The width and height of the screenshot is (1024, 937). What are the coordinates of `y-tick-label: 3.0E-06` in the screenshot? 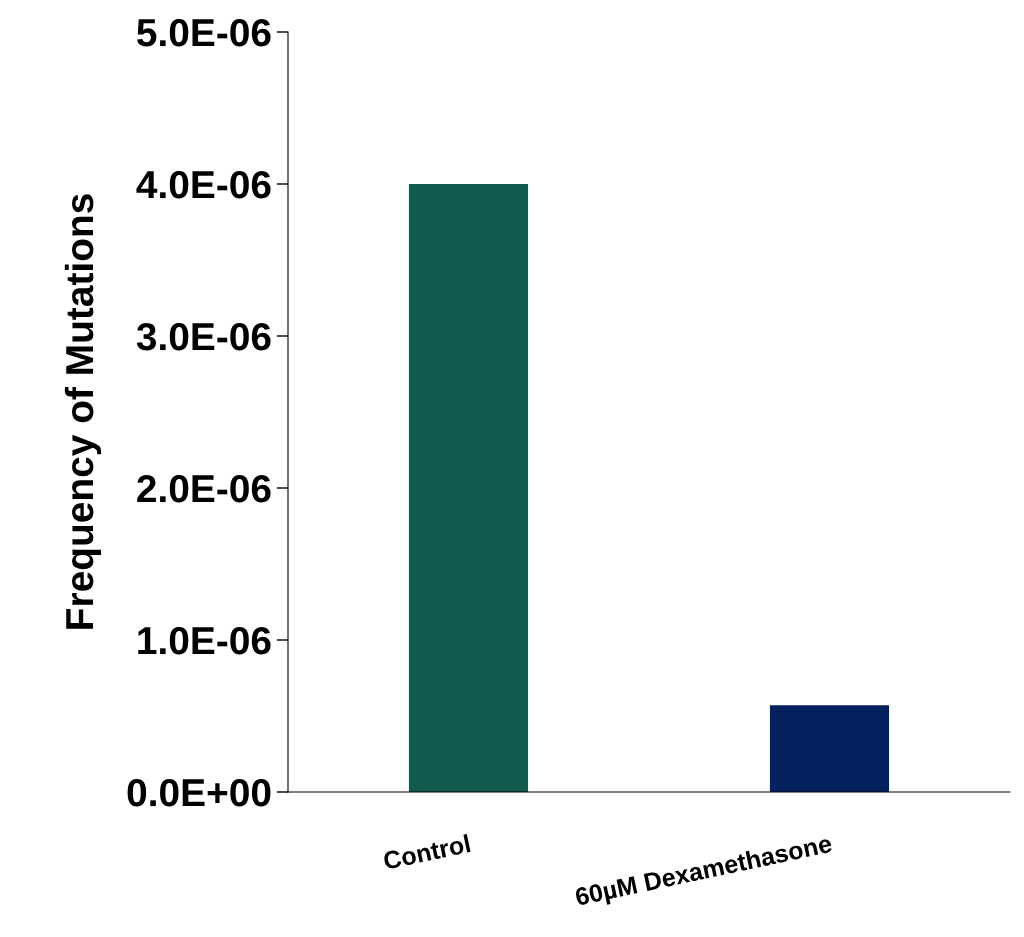 It's located at (203, 336).